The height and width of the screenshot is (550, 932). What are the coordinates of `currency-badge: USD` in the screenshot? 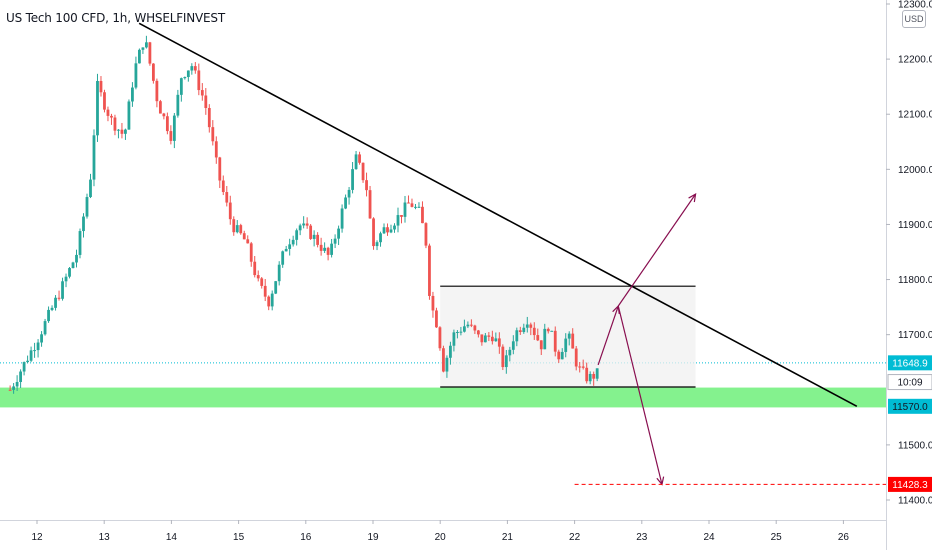 It's located at (914, 19).